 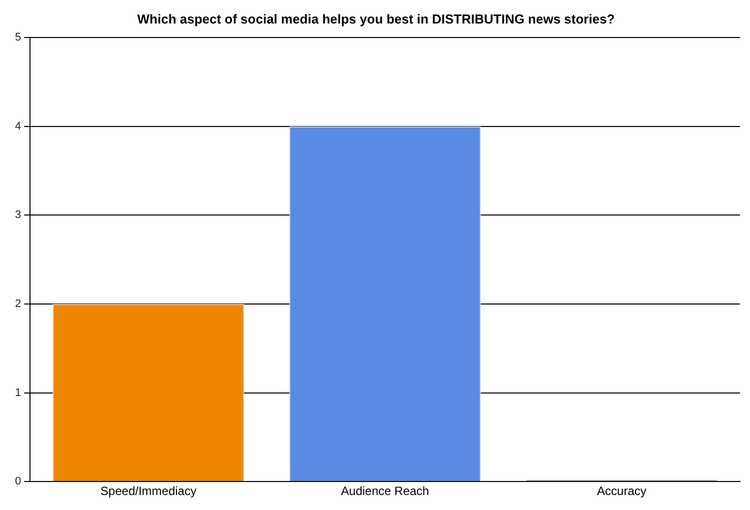 I want to click on y-tick-label: 0, so click(x=18, y=482).